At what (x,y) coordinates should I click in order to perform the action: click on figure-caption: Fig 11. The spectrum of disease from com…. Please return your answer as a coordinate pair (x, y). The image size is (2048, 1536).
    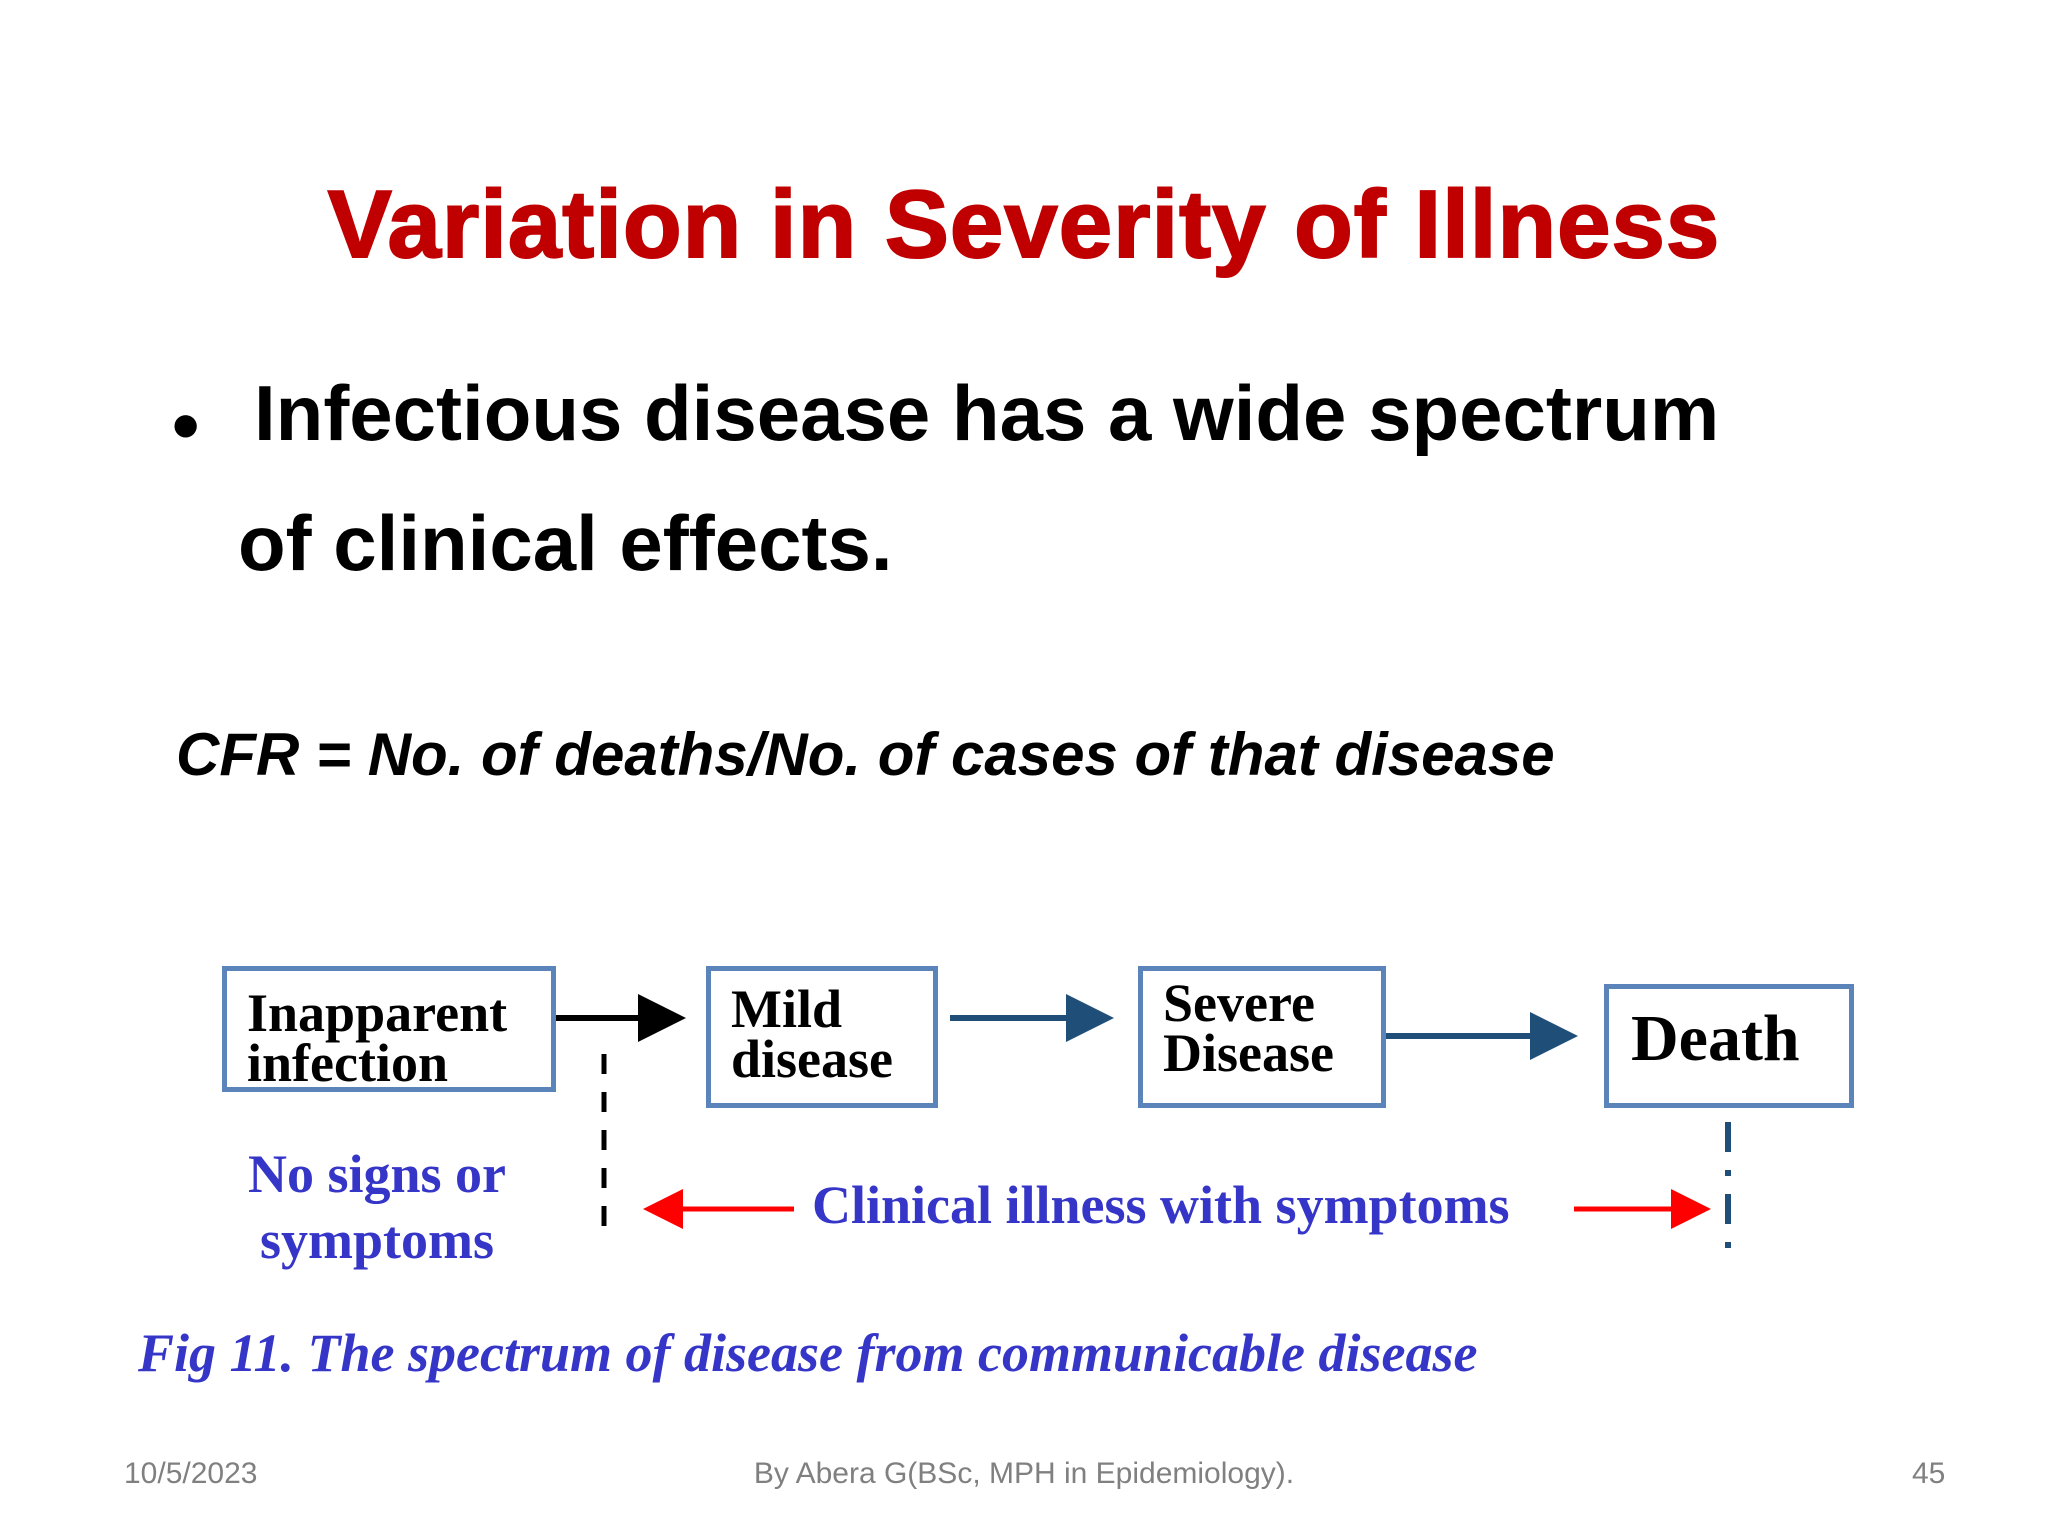
    Looking at the image, I should click on (808, 1353).